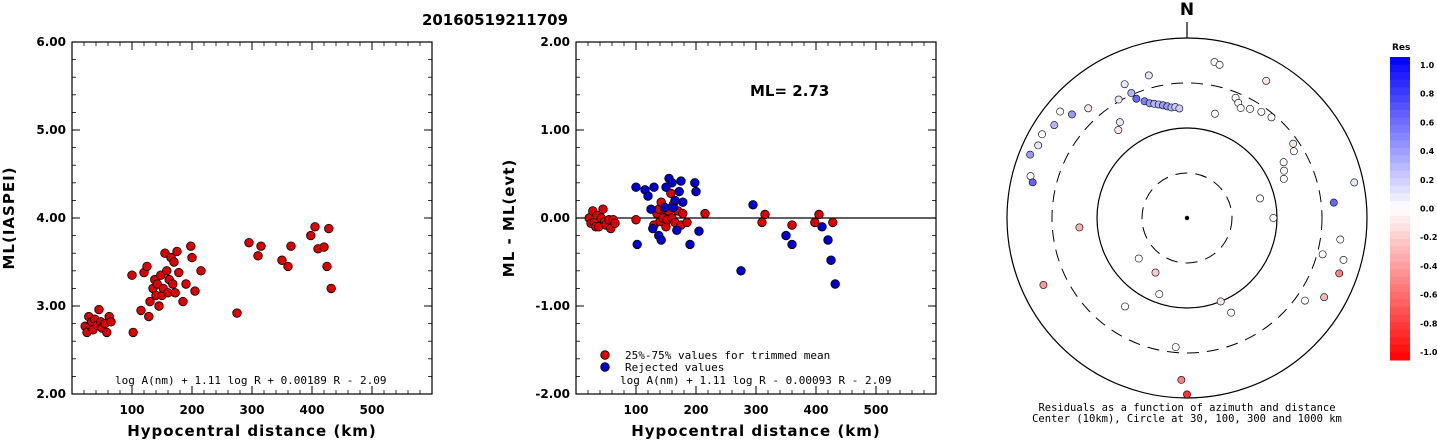 Image resolution: width=1437 pixels, height=441 pixels. Describe the element at coordinates (1187, 218) in the screenshot. I see `polar-dashed-circle-30km` at that location.